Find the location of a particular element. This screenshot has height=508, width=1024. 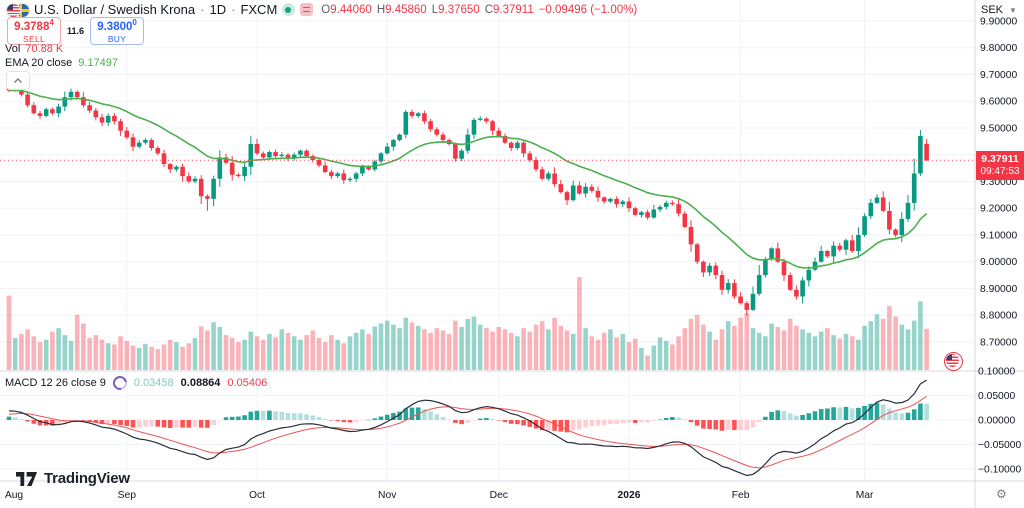

volume-label: Vol is located at coordinates (13, 49).